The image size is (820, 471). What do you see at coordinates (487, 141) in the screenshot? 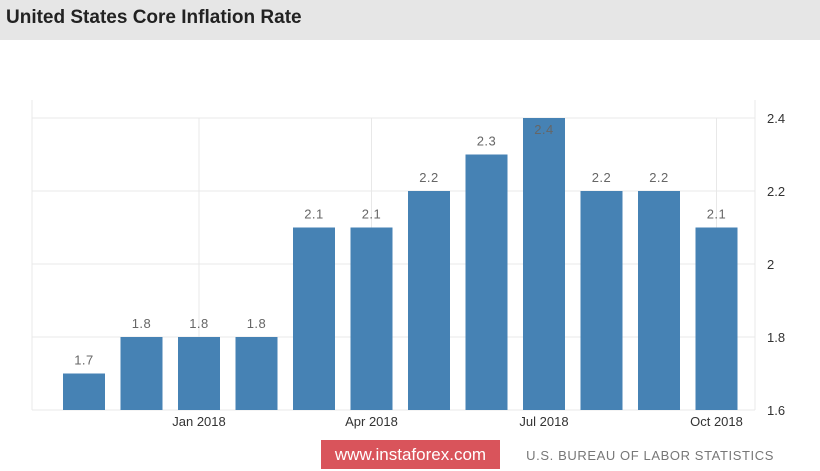
I see `bar-value-label: 2.3` at bounding box center [487, 141].